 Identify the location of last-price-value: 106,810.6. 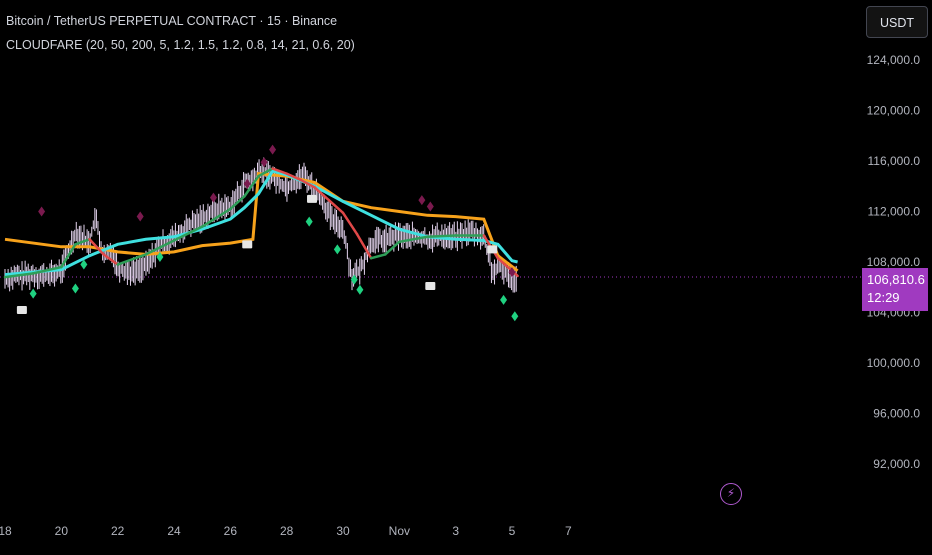
(896, 279).